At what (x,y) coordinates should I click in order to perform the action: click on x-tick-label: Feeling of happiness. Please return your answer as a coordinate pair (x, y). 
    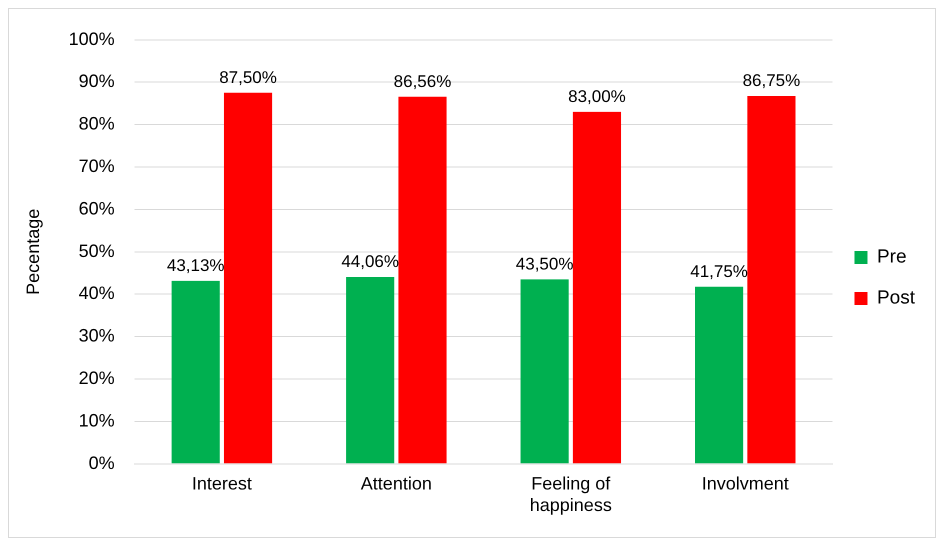
    Looking at the image, I should click on (571, 495).